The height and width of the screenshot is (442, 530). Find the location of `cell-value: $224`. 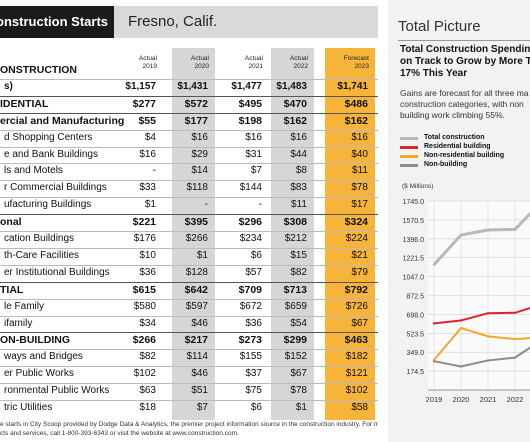

cell-value: $224 is located at coordinates (356, 238).